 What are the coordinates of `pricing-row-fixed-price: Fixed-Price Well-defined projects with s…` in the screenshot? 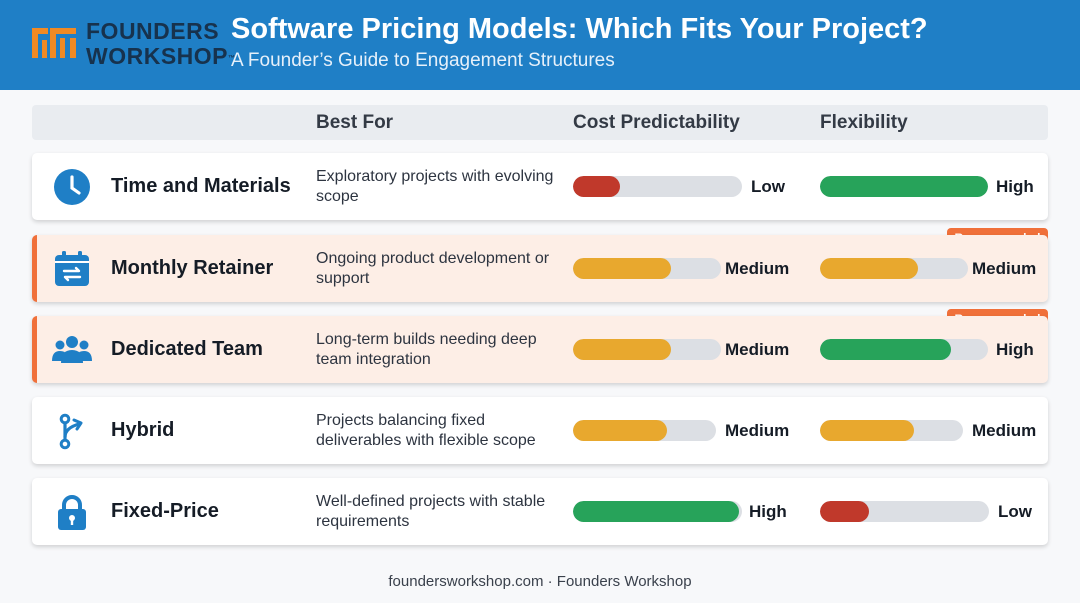 It's located at (540, 511).